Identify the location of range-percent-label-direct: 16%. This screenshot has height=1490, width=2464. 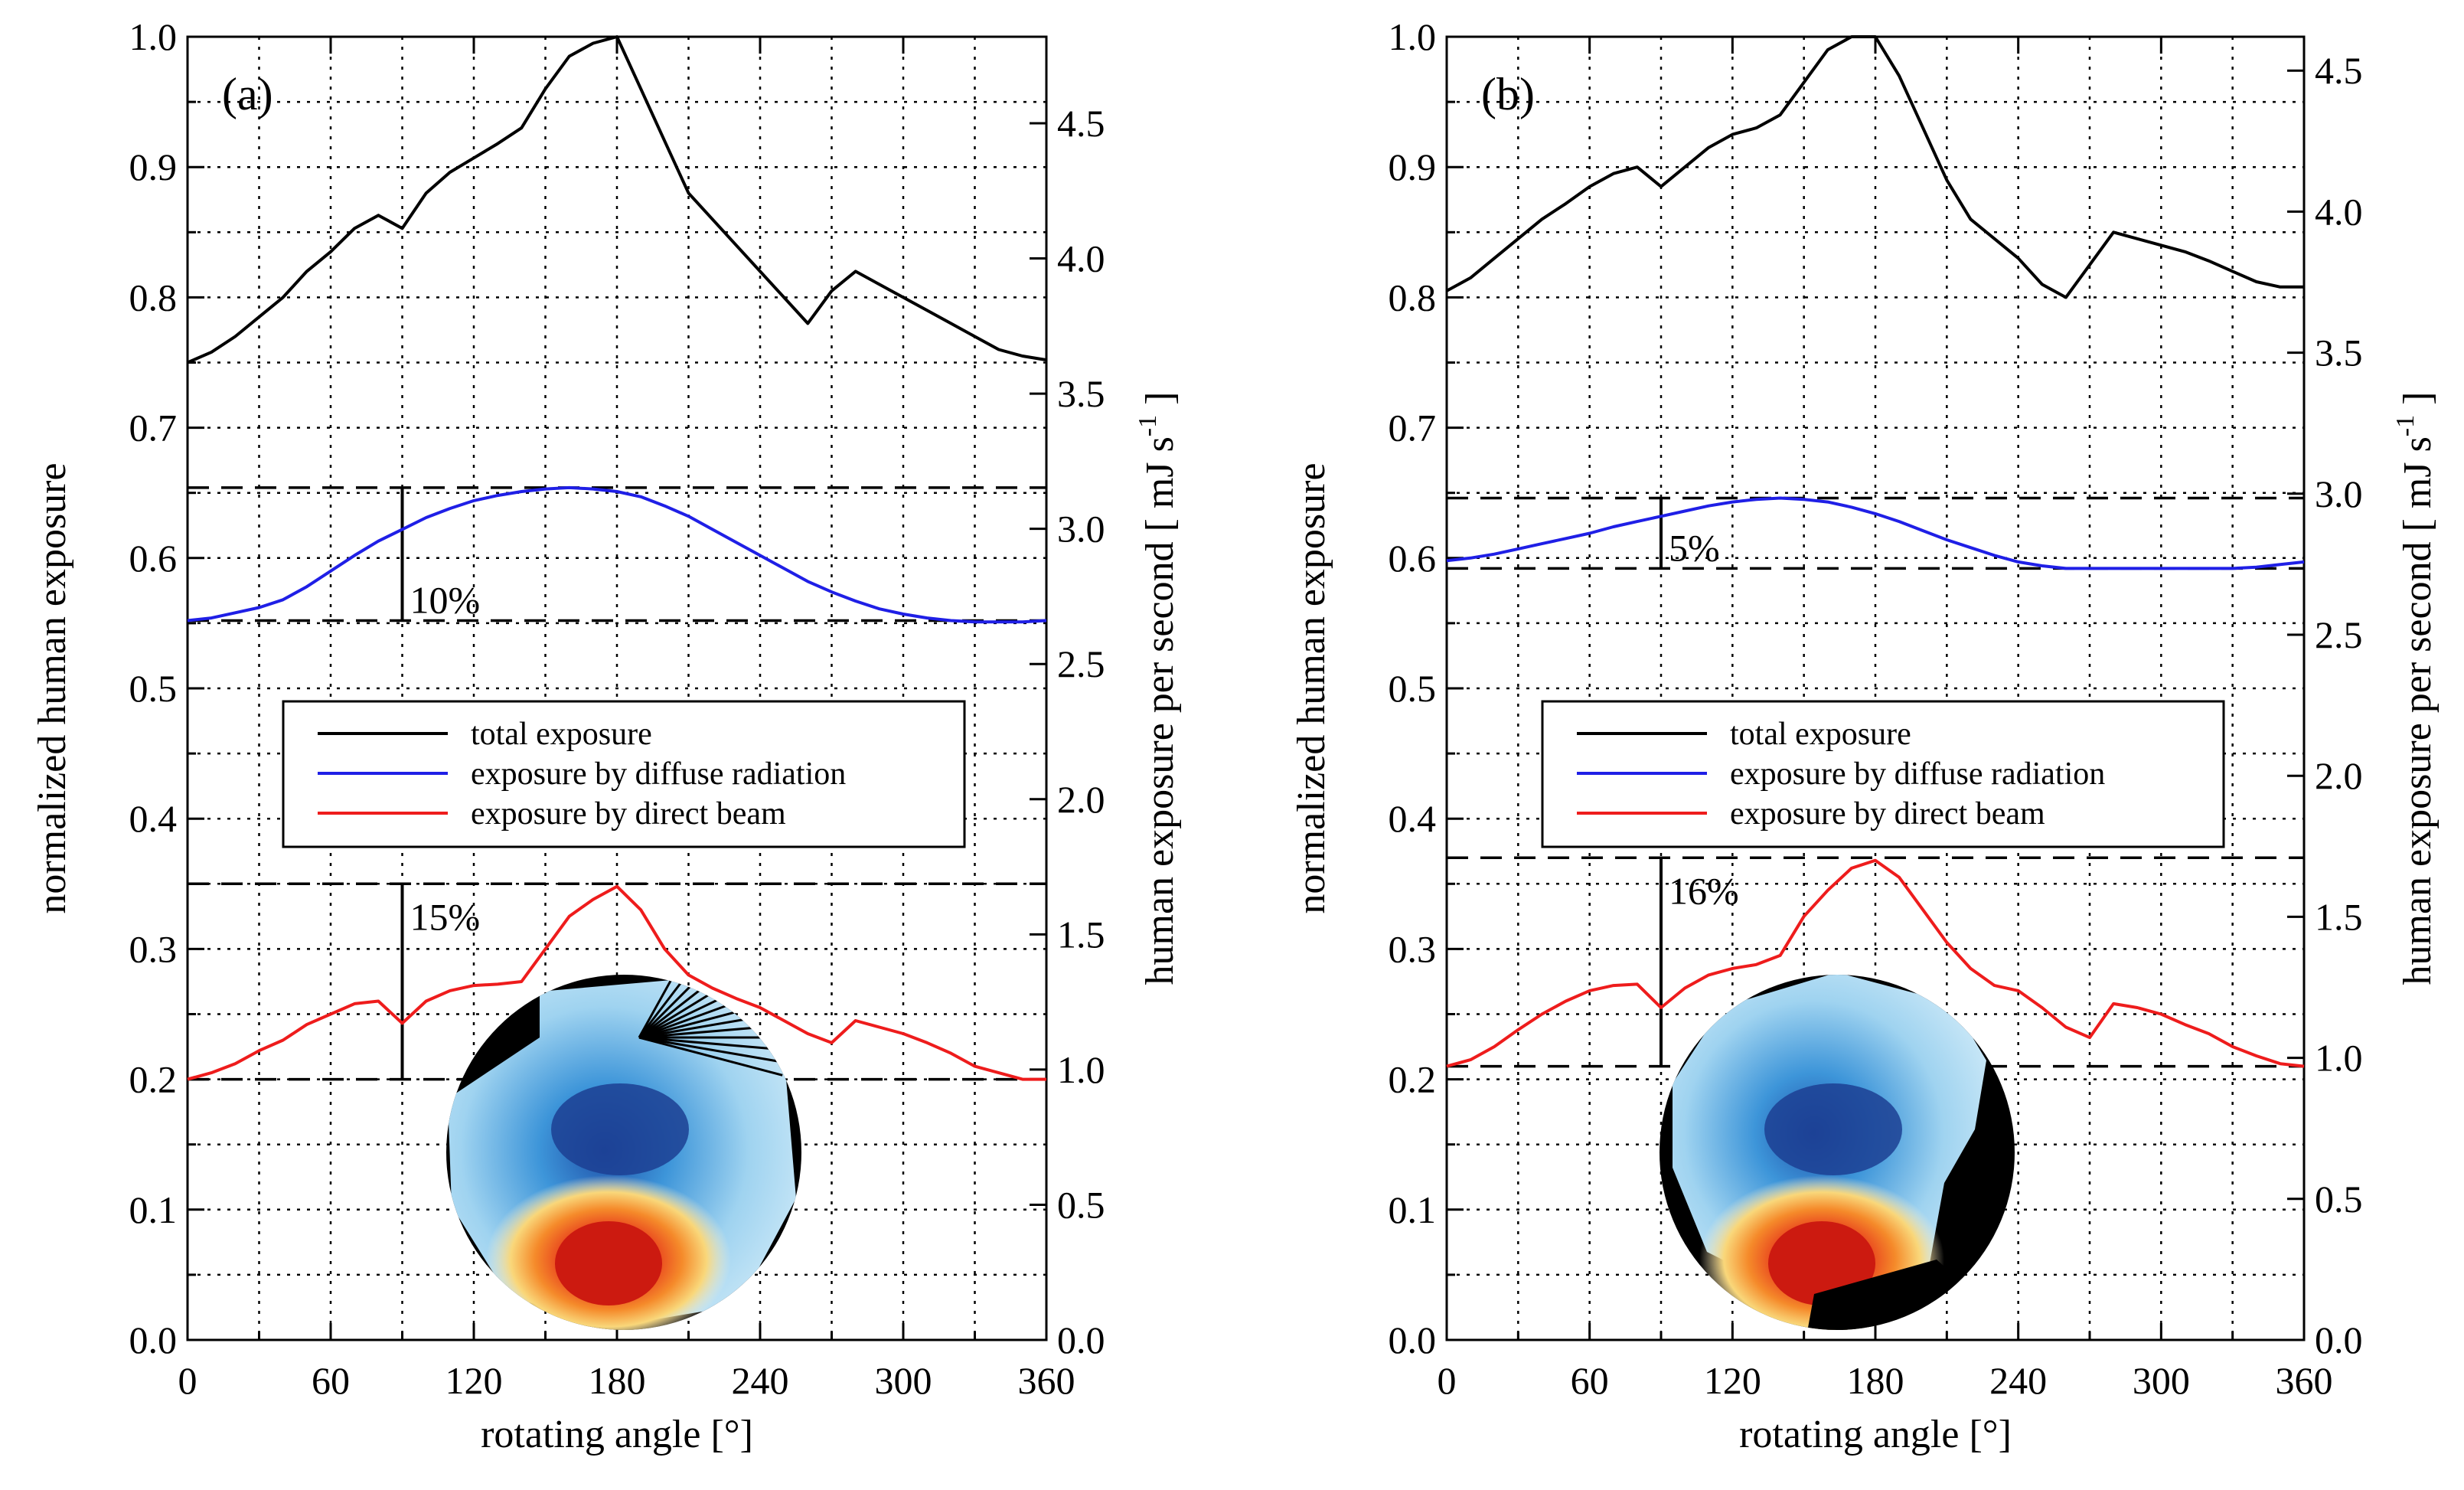
(1704, 890).